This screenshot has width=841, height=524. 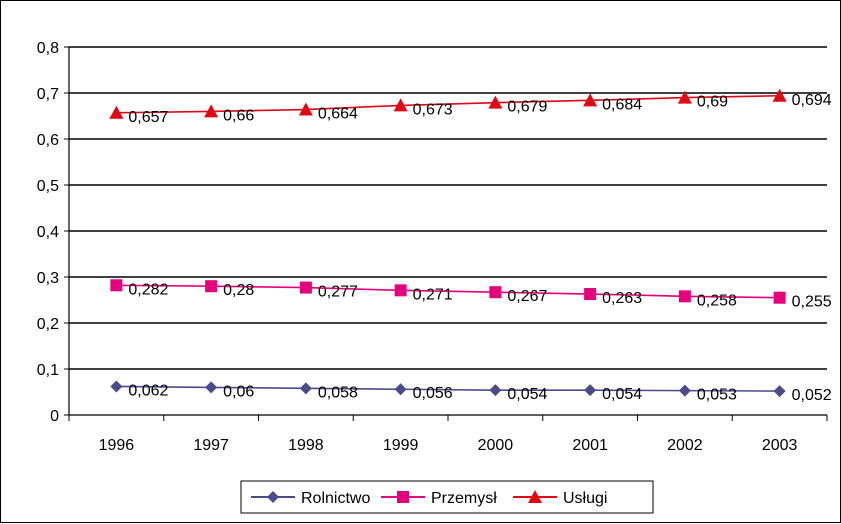 I want to click on series-line-us-ugi, so click(x=448, y=104).